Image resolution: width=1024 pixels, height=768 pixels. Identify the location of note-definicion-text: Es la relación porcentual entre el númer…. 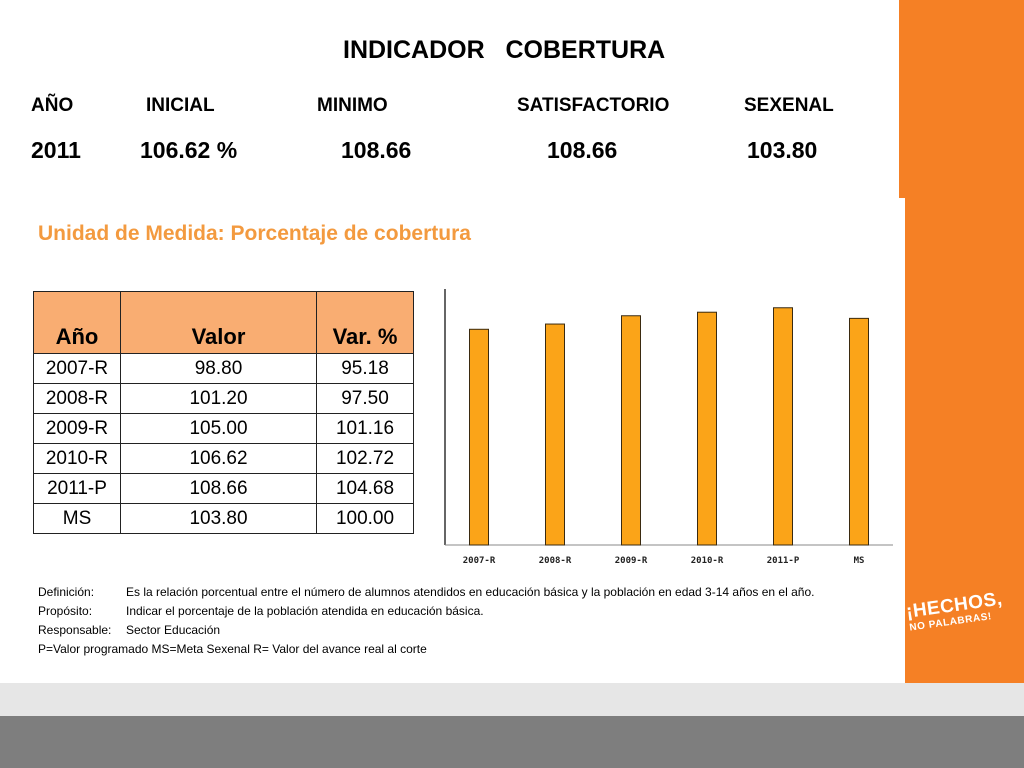
(470, 592).